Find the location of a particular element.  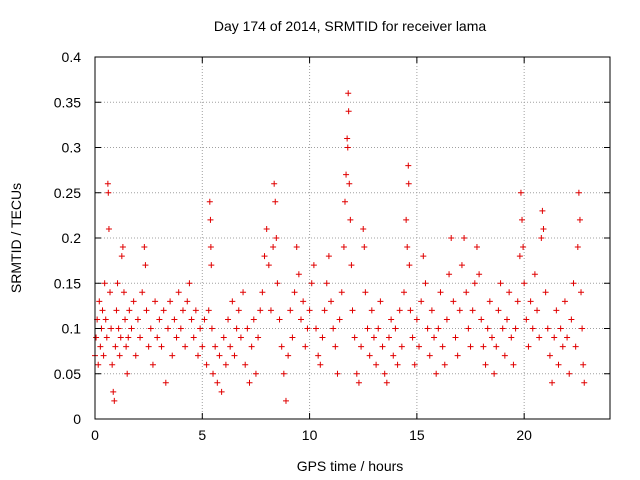

x-tick-label: 20 is located at coordinates (524, 435).